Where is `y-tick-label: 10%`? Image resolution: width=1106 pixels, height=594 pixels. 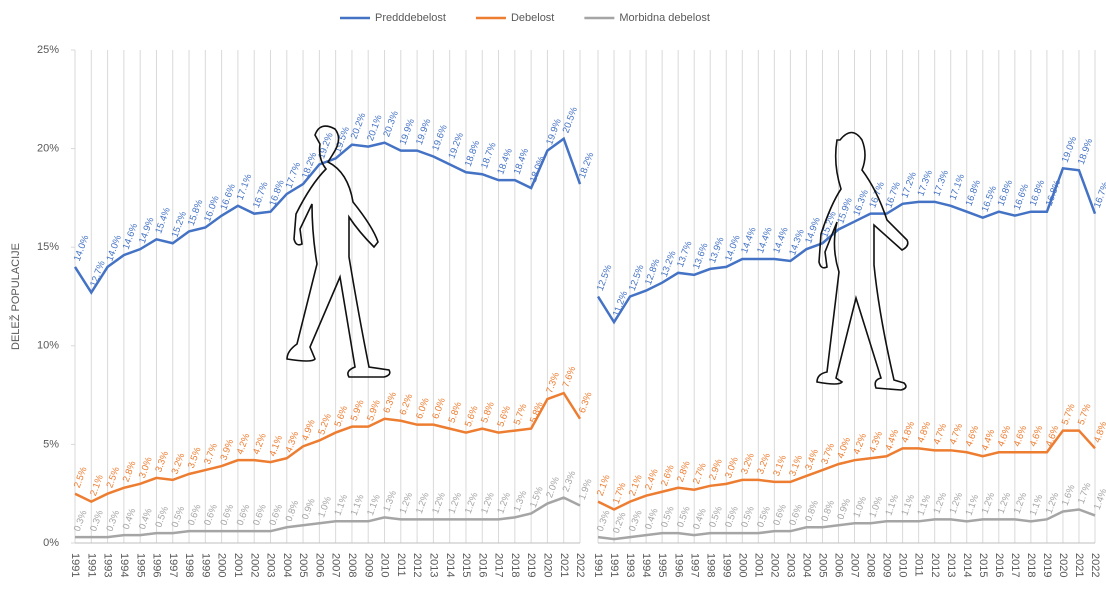 y-tick-label: 10% is located at coordinates (48, 346).